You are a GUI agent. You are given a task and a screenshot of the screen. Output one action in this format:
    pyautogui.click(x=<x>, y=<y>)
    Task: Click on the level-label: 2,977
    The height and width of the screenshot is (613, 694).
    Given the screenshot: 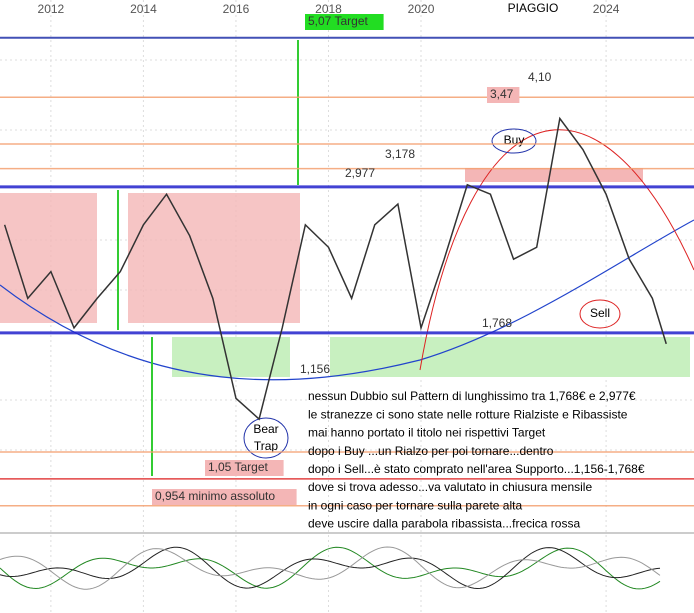 What is the action you would take?
    pyautogui.click(x=360, y=173)
    